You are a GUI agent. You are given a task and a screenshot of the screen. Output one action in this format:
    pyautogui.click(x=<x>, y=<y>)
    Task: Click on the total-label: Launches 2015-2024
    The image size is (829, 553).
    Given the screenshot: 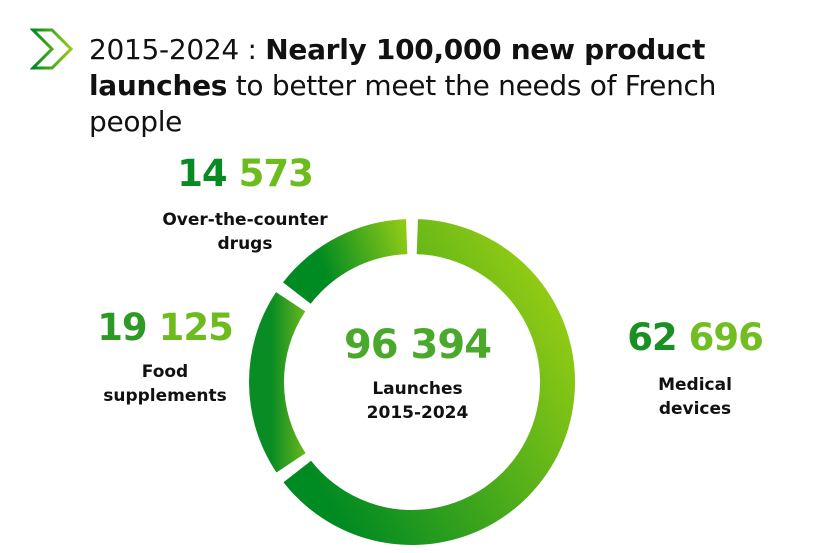 What is the action you would take?
    pyautogui.click(x=417, y=401)
    